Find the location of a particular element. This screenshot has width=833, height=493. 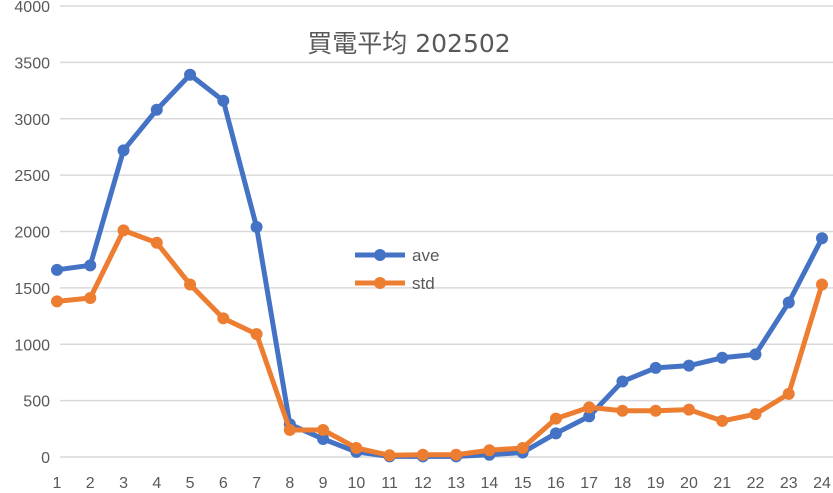

x-tick-label: 22 is located at coordinates (756, 483).